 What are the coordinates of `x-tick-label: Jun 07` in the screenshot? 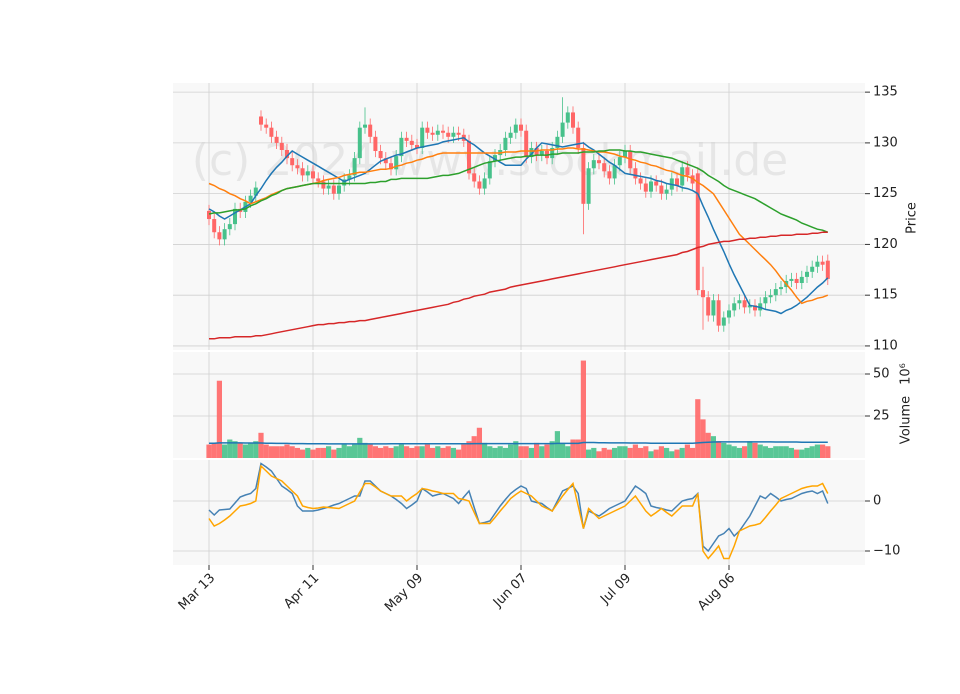 It's located at (510, 591).